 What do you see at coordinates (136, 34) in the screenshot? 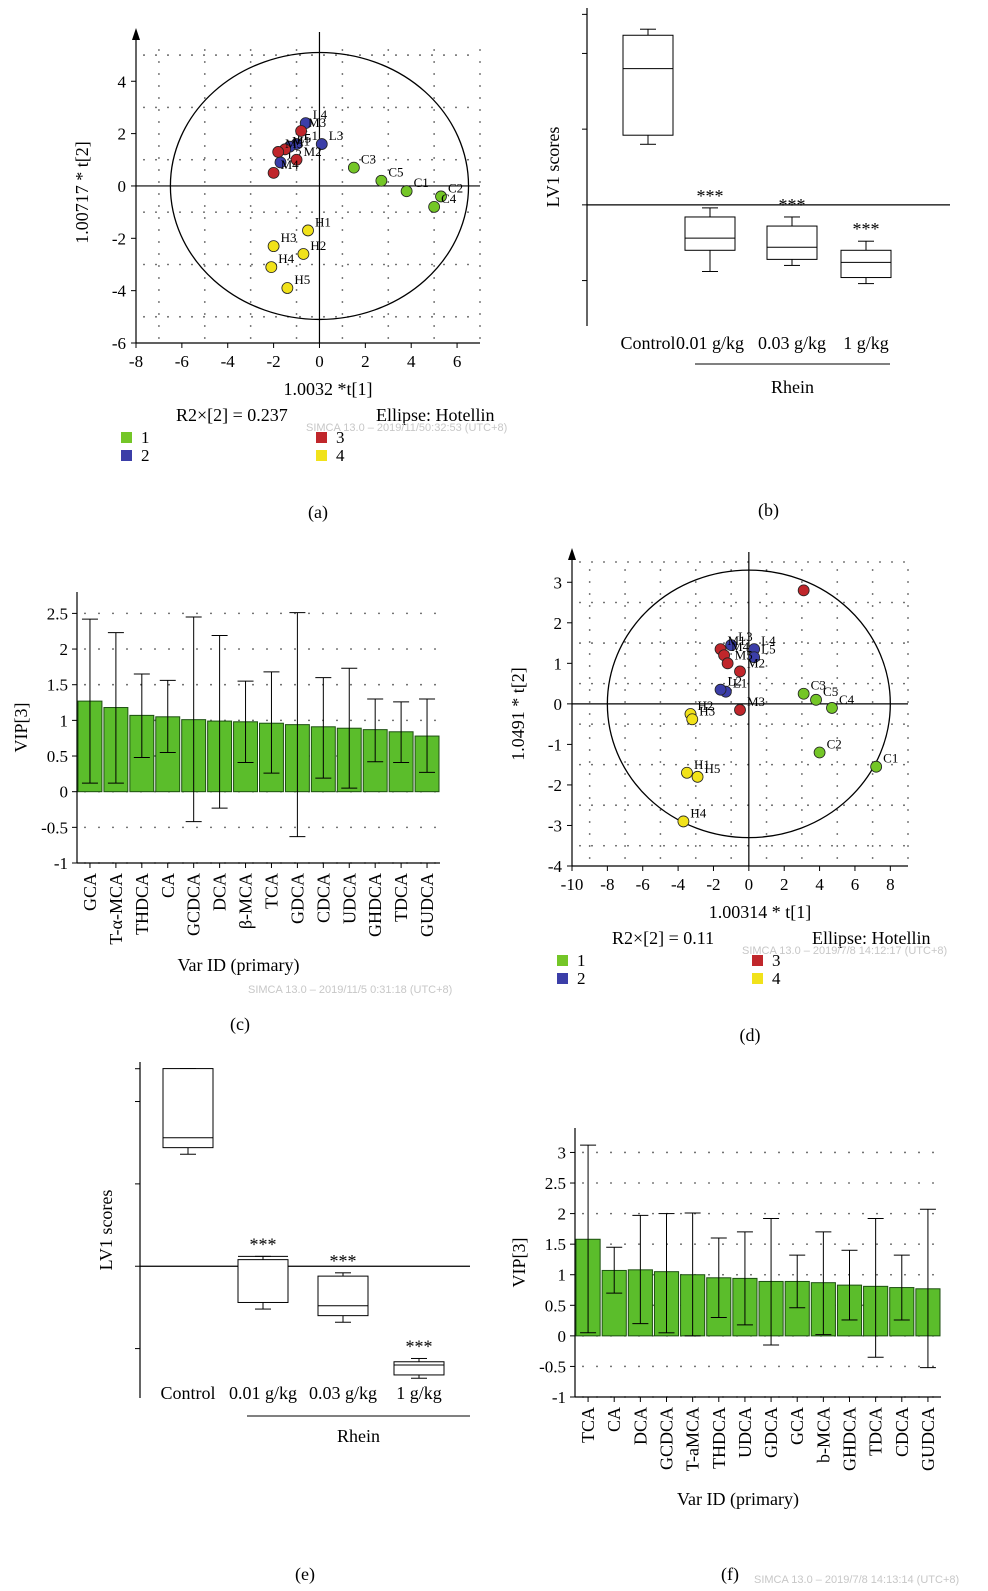
I see `y-axis-arrow` at bounding box center [136, 34].